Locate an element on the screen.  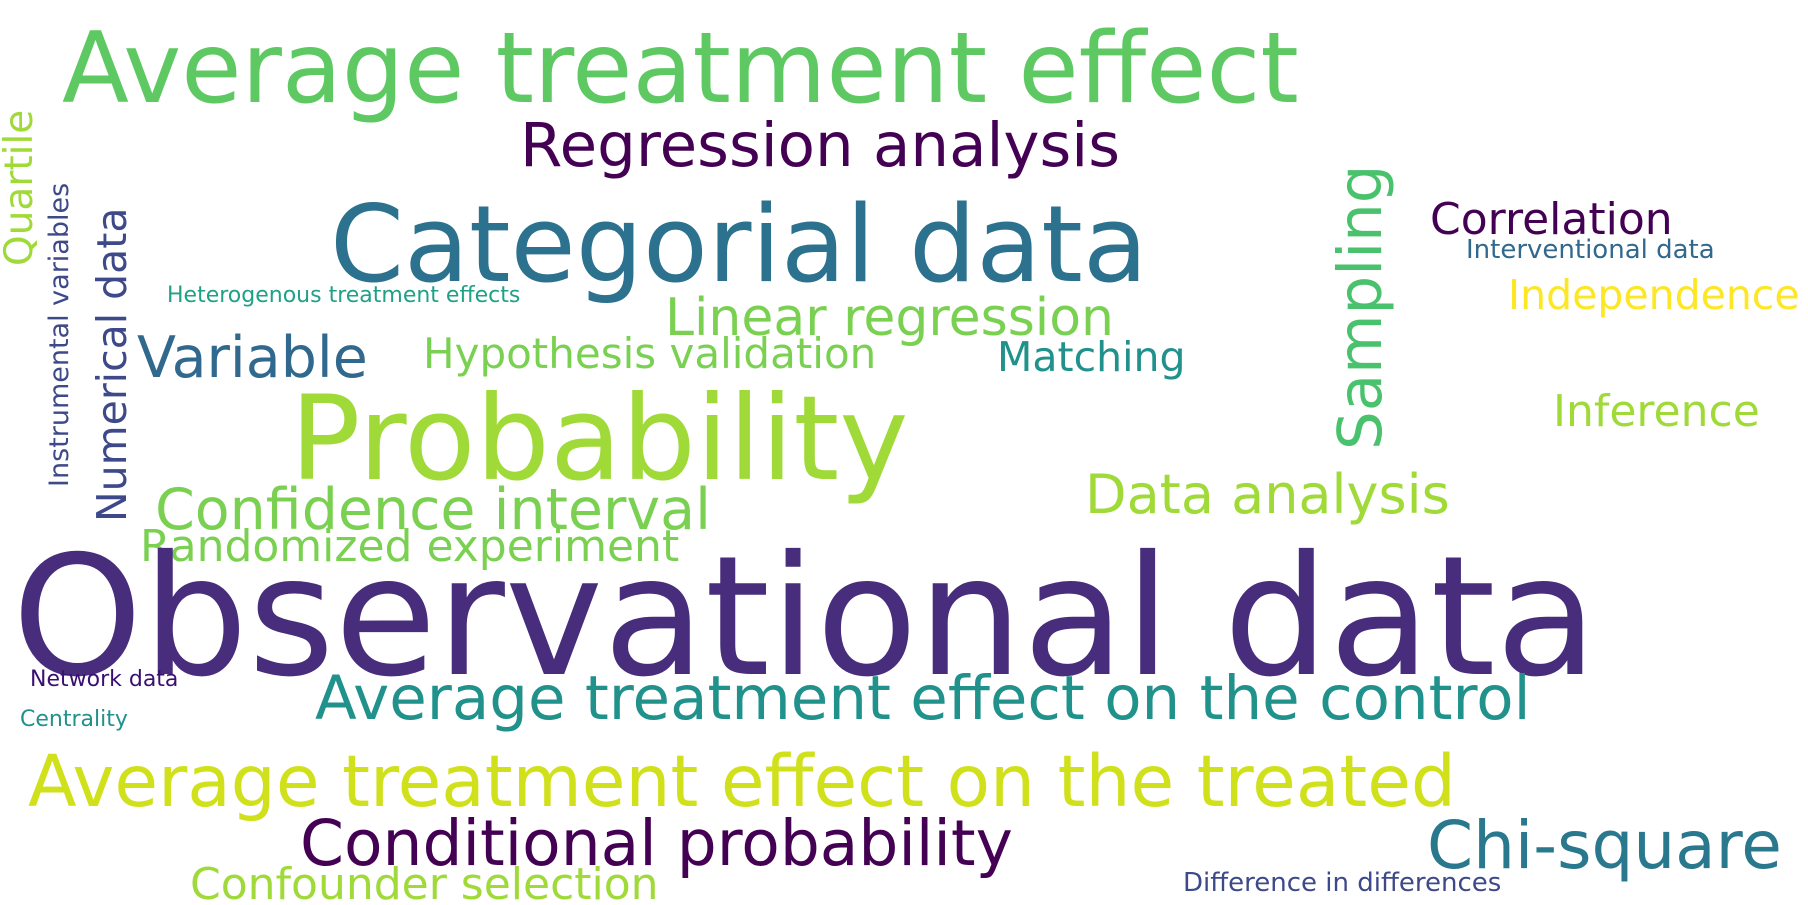
word-conditional-probability: Conditional probability is located at coordinates (656, 843).